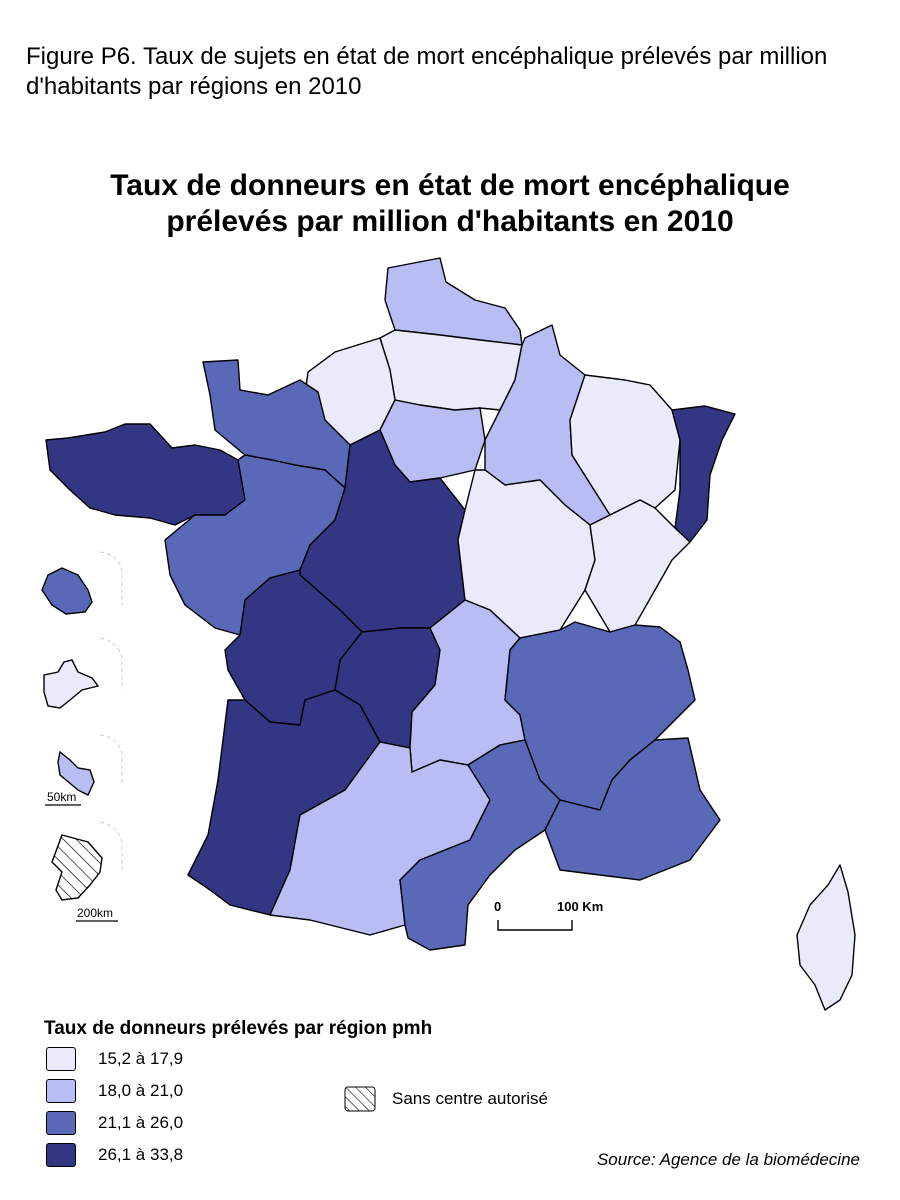 Image resolution: width=900 pixels, height=1200 pixels. I want to click on scale-bar: 0 100 Km, so click(548, 915).